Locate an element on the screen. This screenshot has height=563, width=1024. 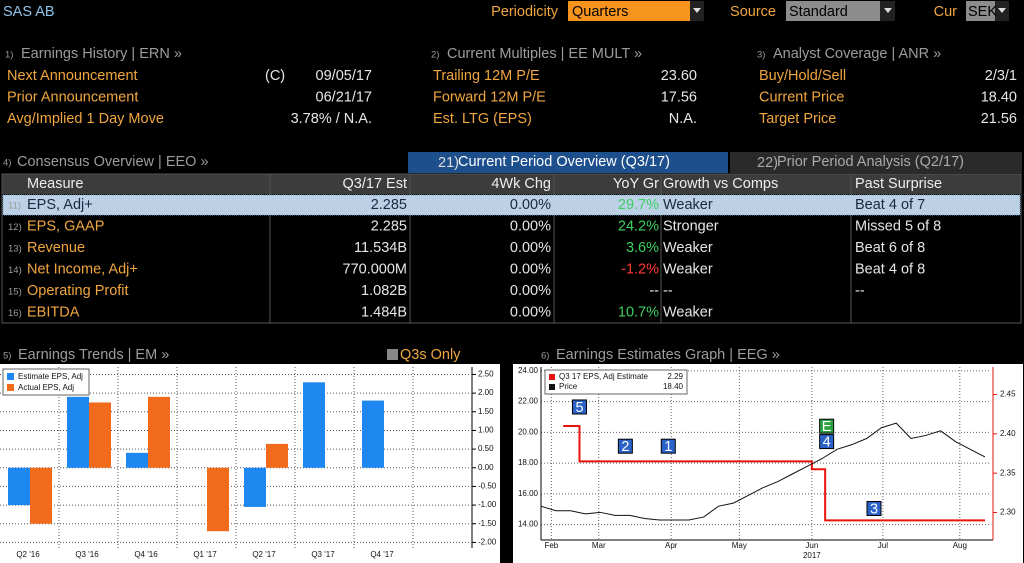
field-label: Buy/Hold/Sell is located at coordinates (802, 76).